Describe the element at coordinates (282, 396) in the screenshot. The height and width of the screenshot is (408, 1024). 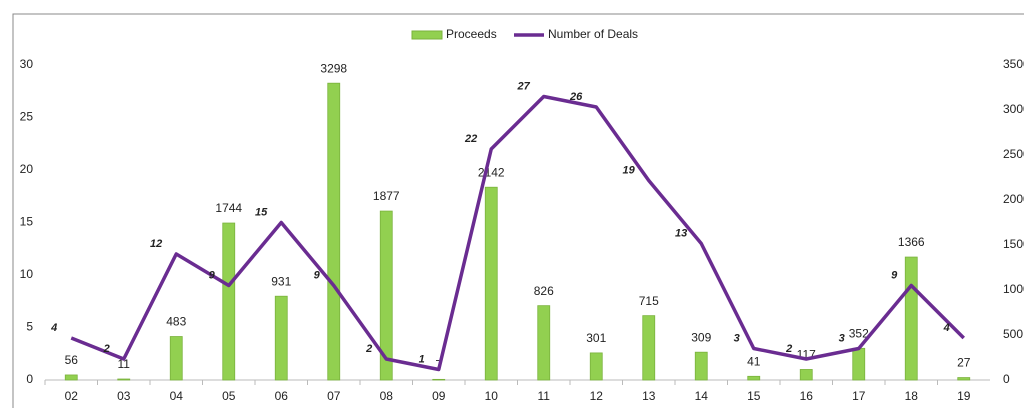
I see `x-tick-label: 06` at that location.